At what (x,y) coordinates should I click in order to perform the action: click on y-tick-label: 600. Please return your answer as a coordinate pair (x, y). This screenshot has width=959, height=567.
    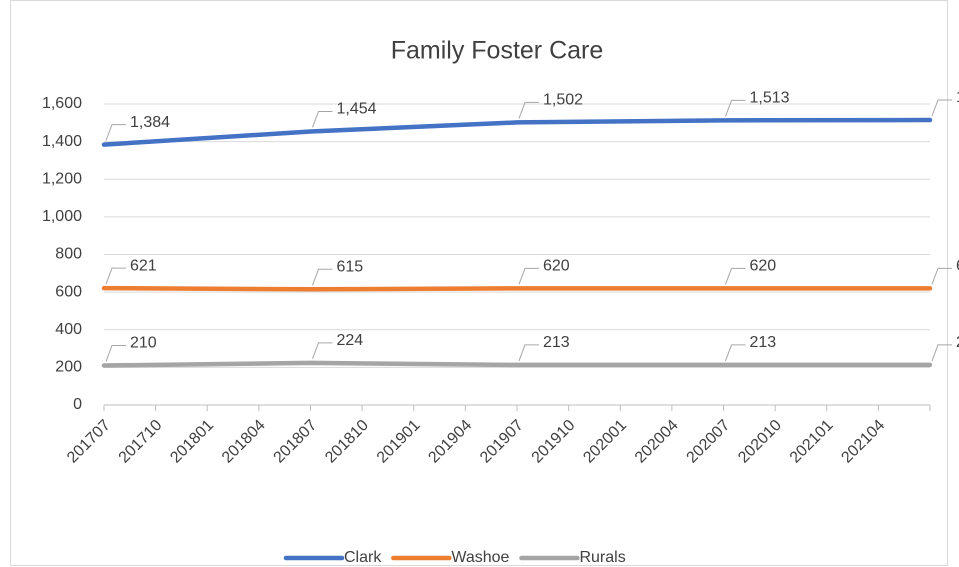
    Looking at the image, I should click on (68, 291).